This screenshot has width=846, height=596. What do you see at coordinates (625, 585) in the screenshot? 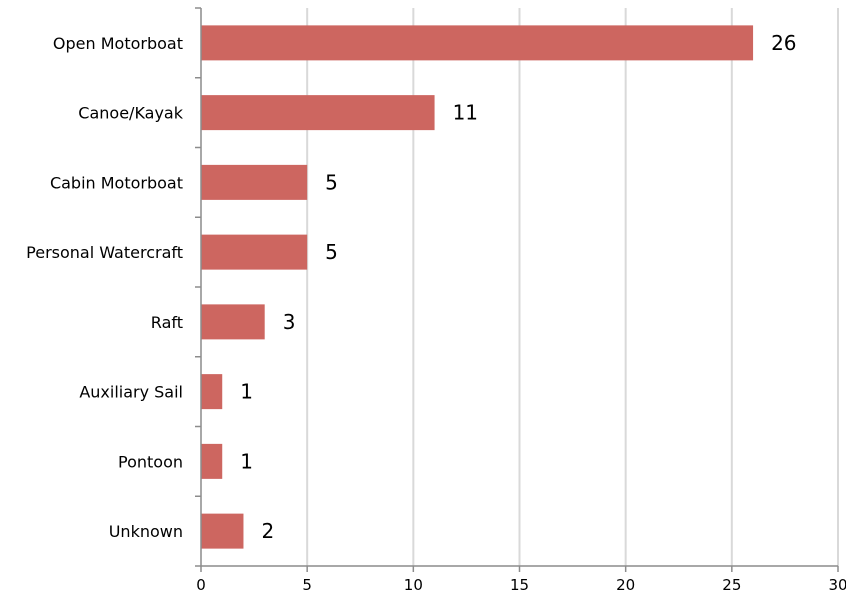
I see `x-tick-label: 20` at bounding box center [625, 585].